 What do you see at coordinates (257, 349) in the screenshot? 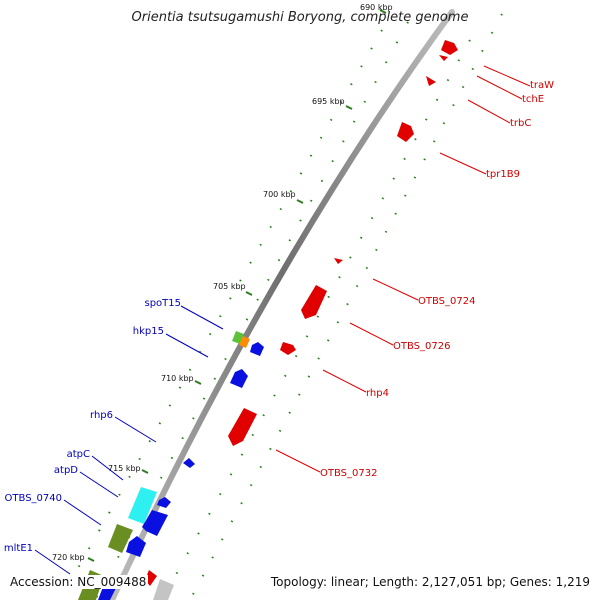
I see `gene-hkp15` at bounding box center [257, 349].